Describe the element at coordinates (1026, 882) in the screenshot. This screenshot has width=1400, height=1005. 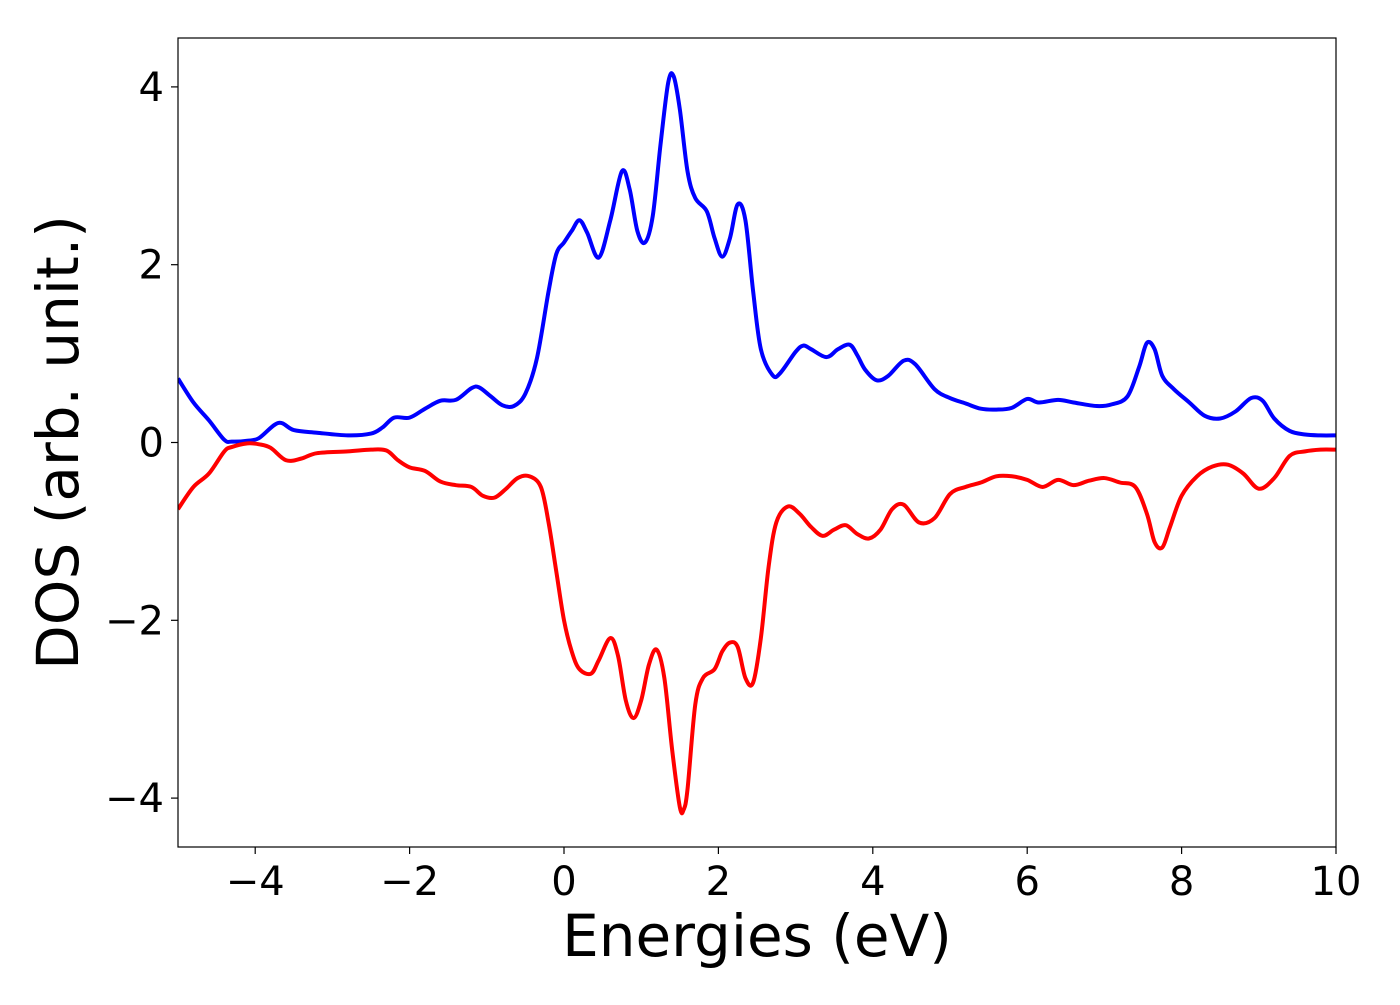
I see `x-tick-label: 6` at that location.